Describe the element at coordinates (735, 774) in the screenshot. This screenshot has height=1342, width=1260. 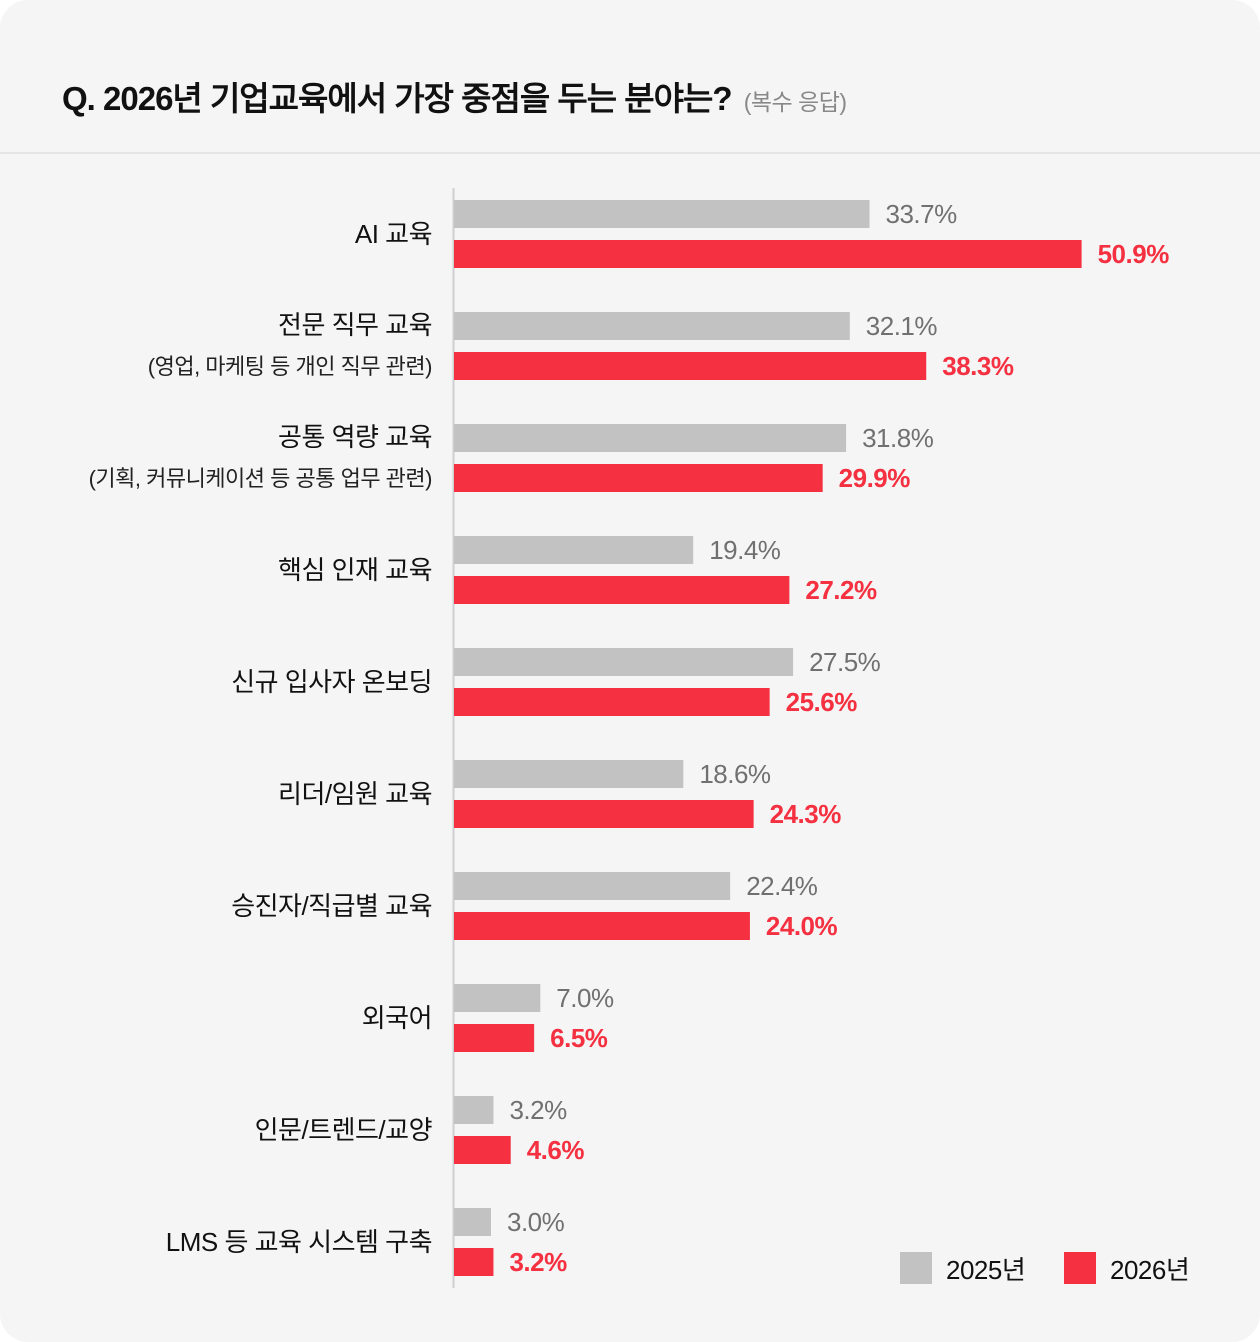
I see `data-label-2025: 18.6%` at that location.